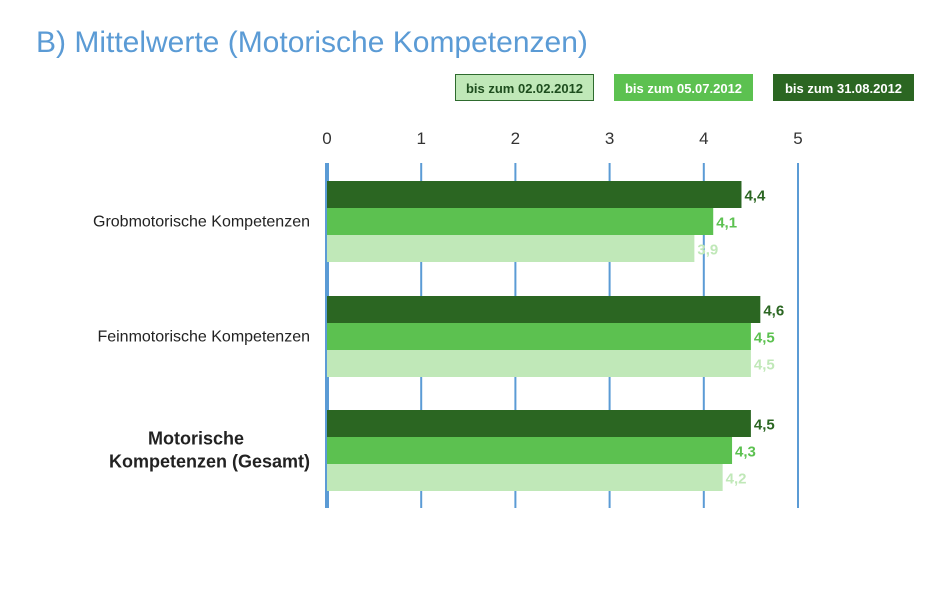  What do you see at coordinates (707, 250) in the screenshot?
I see `value-label-1-series-3: 3,9` at bounding box center [707, 250].